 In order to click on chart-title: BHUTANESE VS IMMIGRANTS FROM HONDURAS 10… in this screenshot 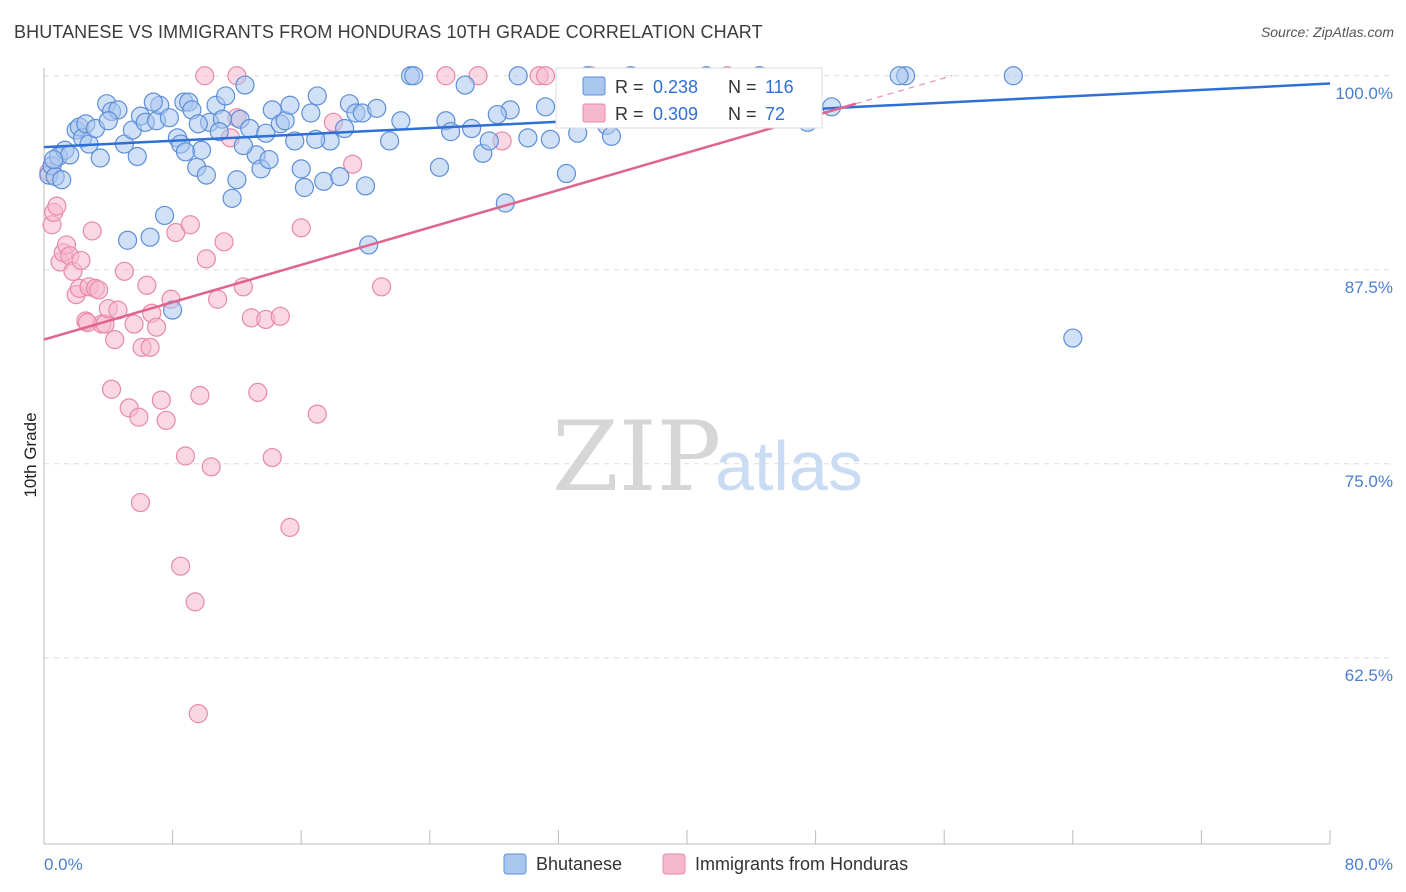, I will do `click(388, 32)`.